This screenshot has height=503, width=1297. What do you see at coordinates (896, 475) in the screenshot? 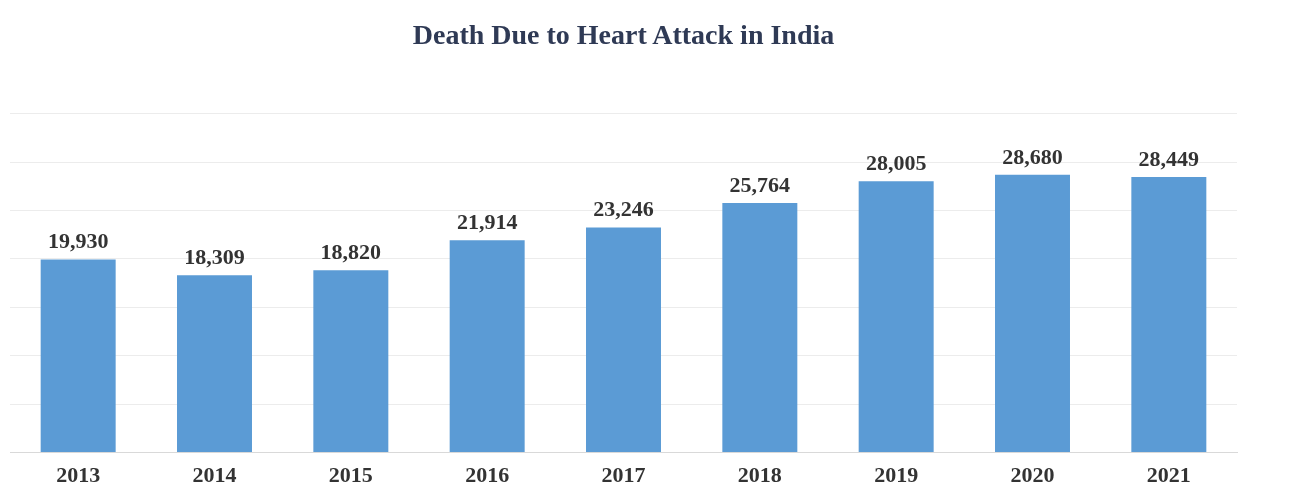
I see `x-tick-label: 2019` at bounding box center [896, 475].